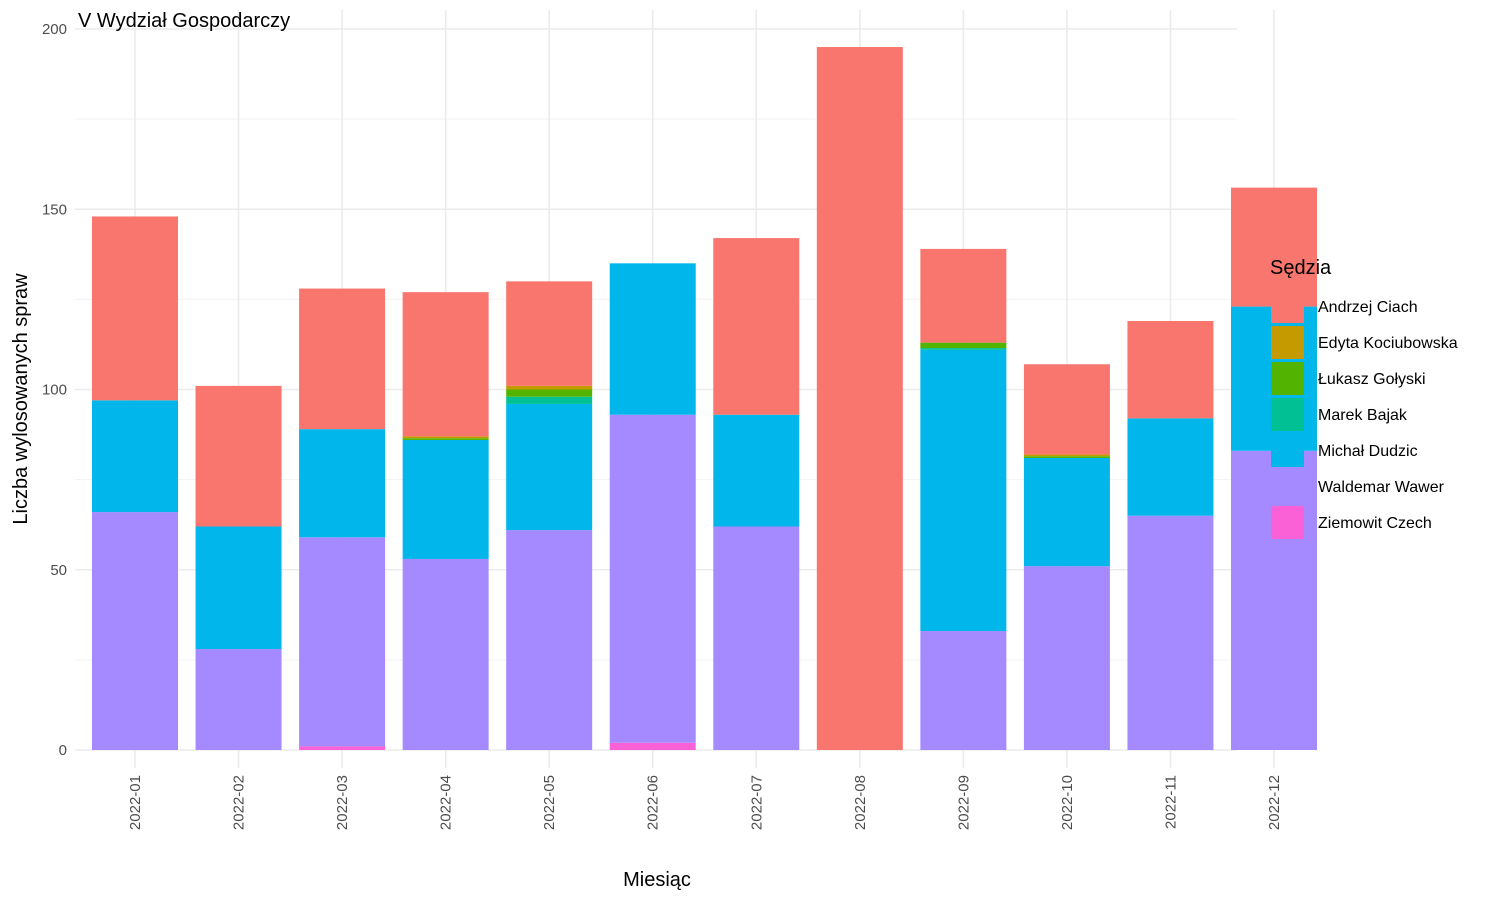  Describe the element at coordinates (1375, 523) in the screenshot. I see `legend-label: Ziemowit Czech` at that location.